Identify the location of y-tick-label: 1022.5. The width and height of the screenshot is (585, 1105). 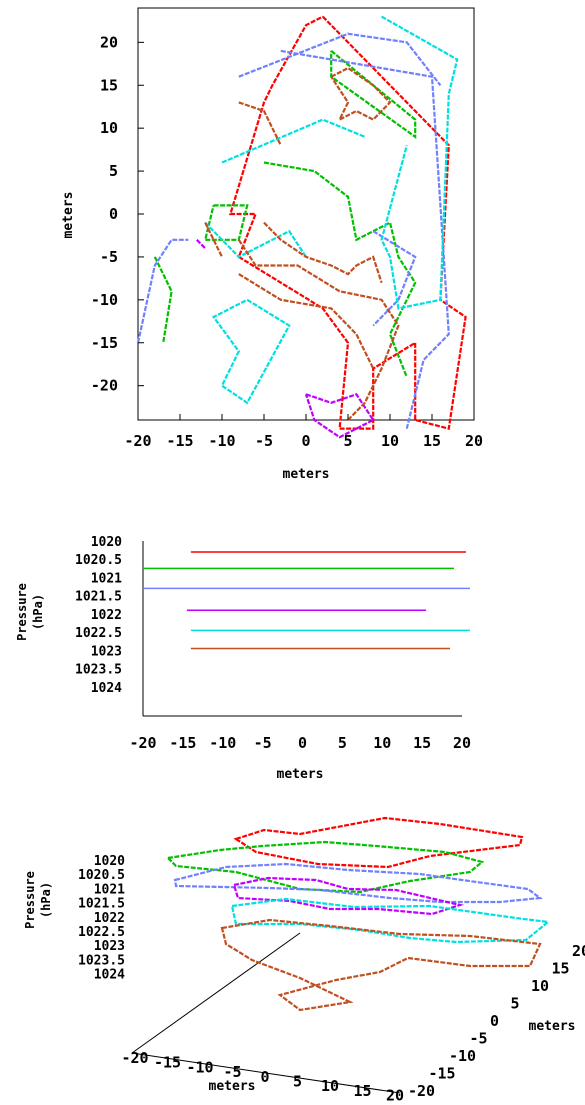
(98, 633).